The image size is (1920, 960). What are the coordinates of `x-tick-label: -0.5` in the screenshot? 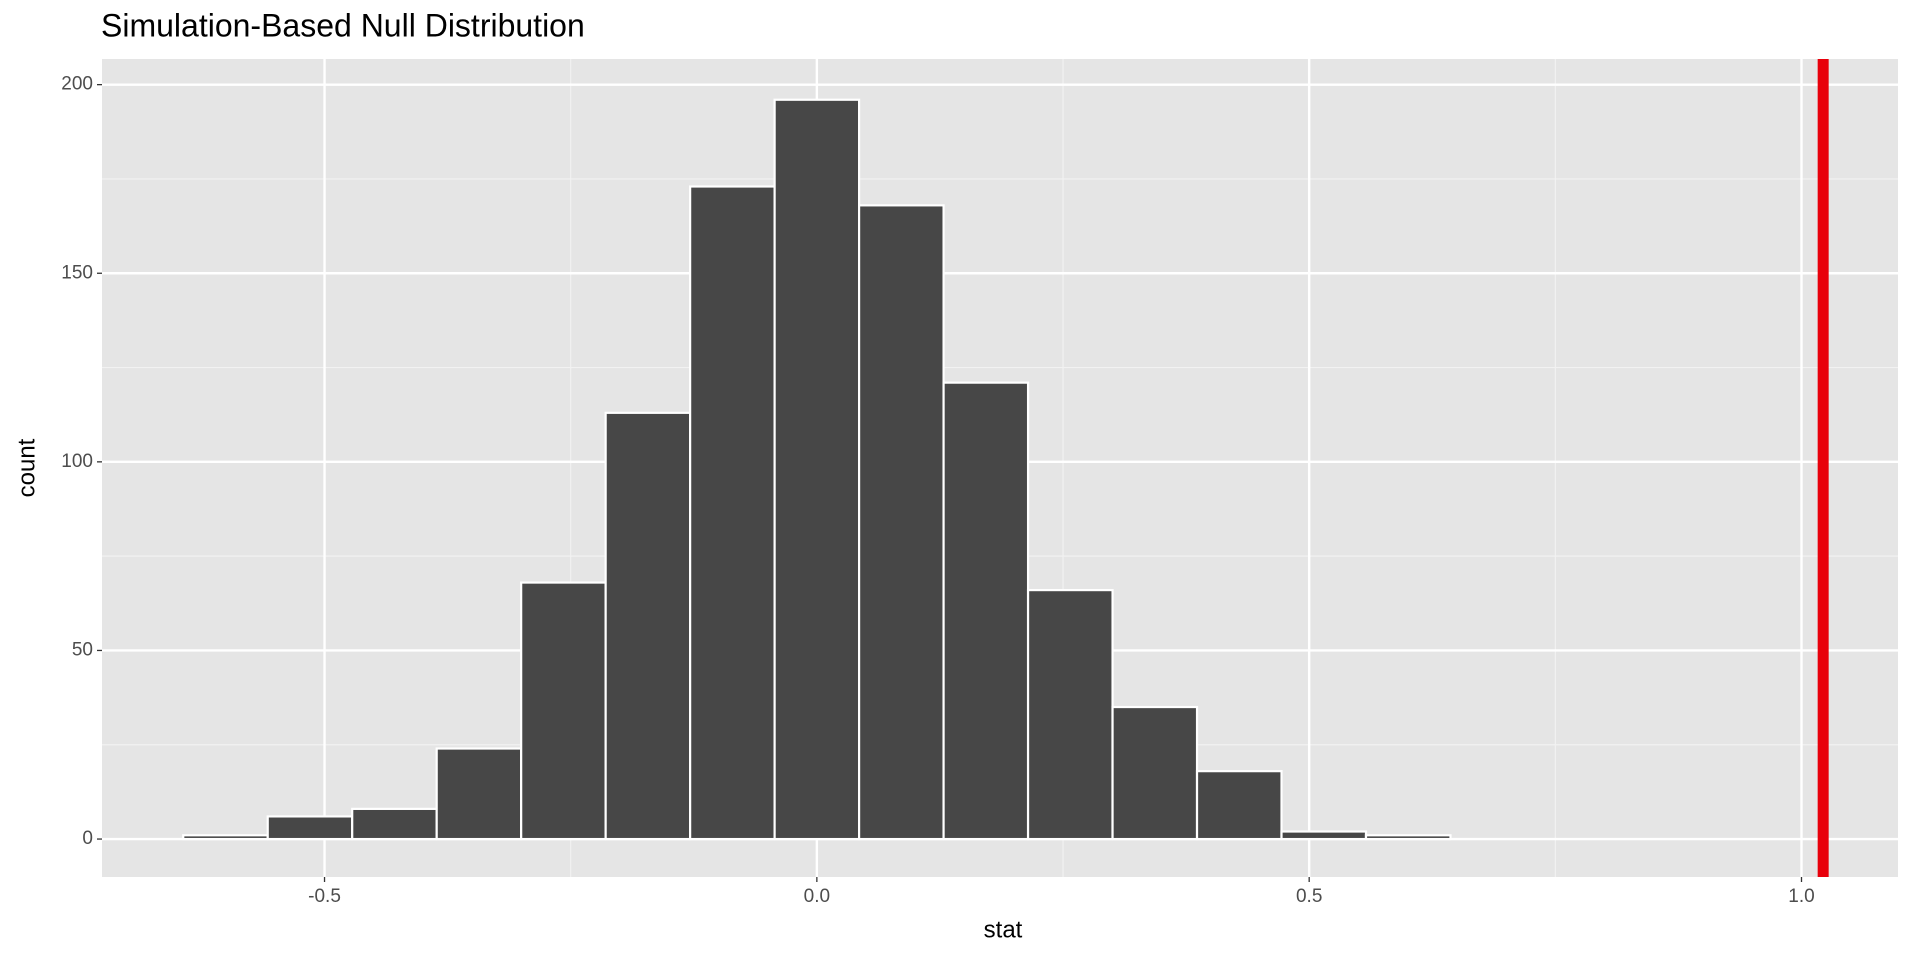 It's located at (324, 896).